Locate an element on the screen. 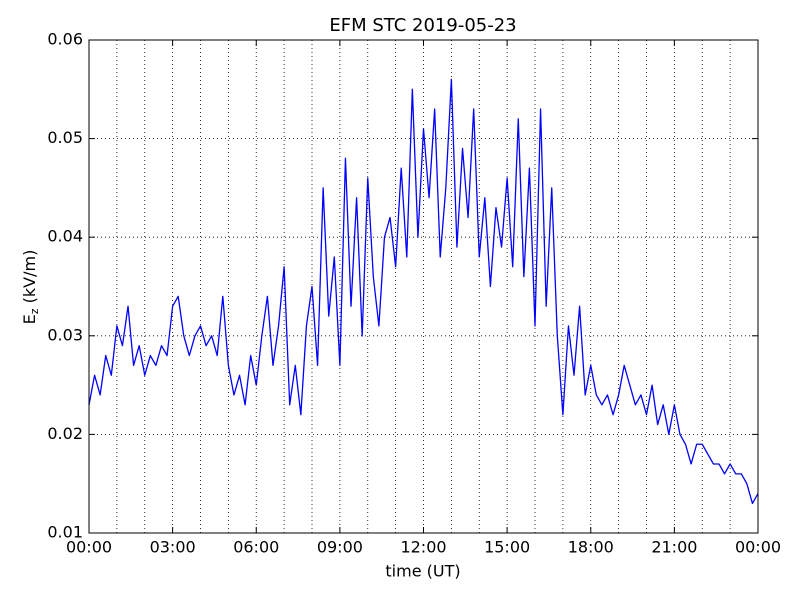 This screenshot has width=800, height=600. y-tick-label: 0.02 is located at coordinates (65, 433).